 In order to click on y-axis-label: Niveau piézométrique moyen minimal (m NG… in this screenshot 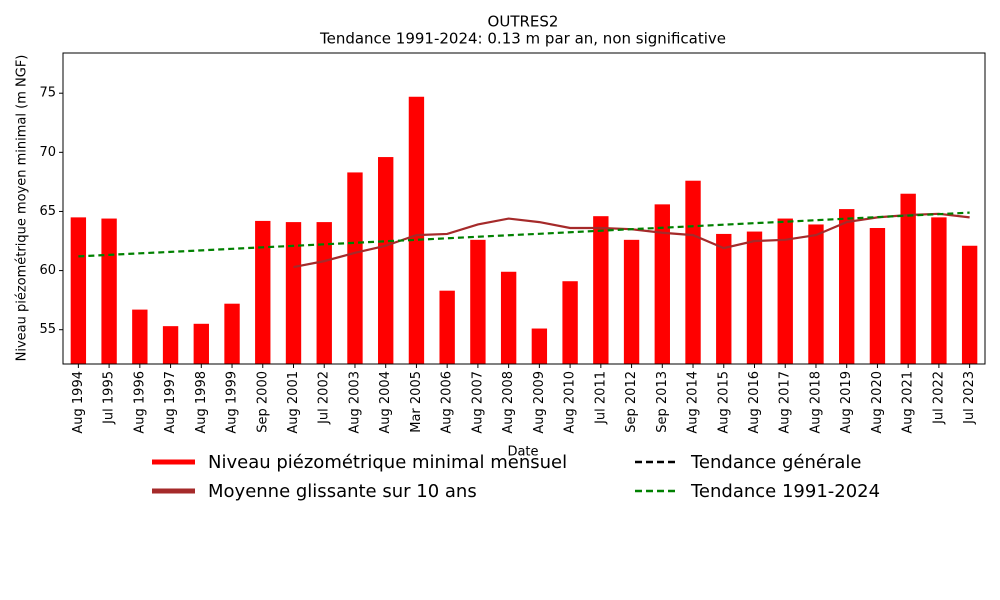, I will do `click(22, 208)`.